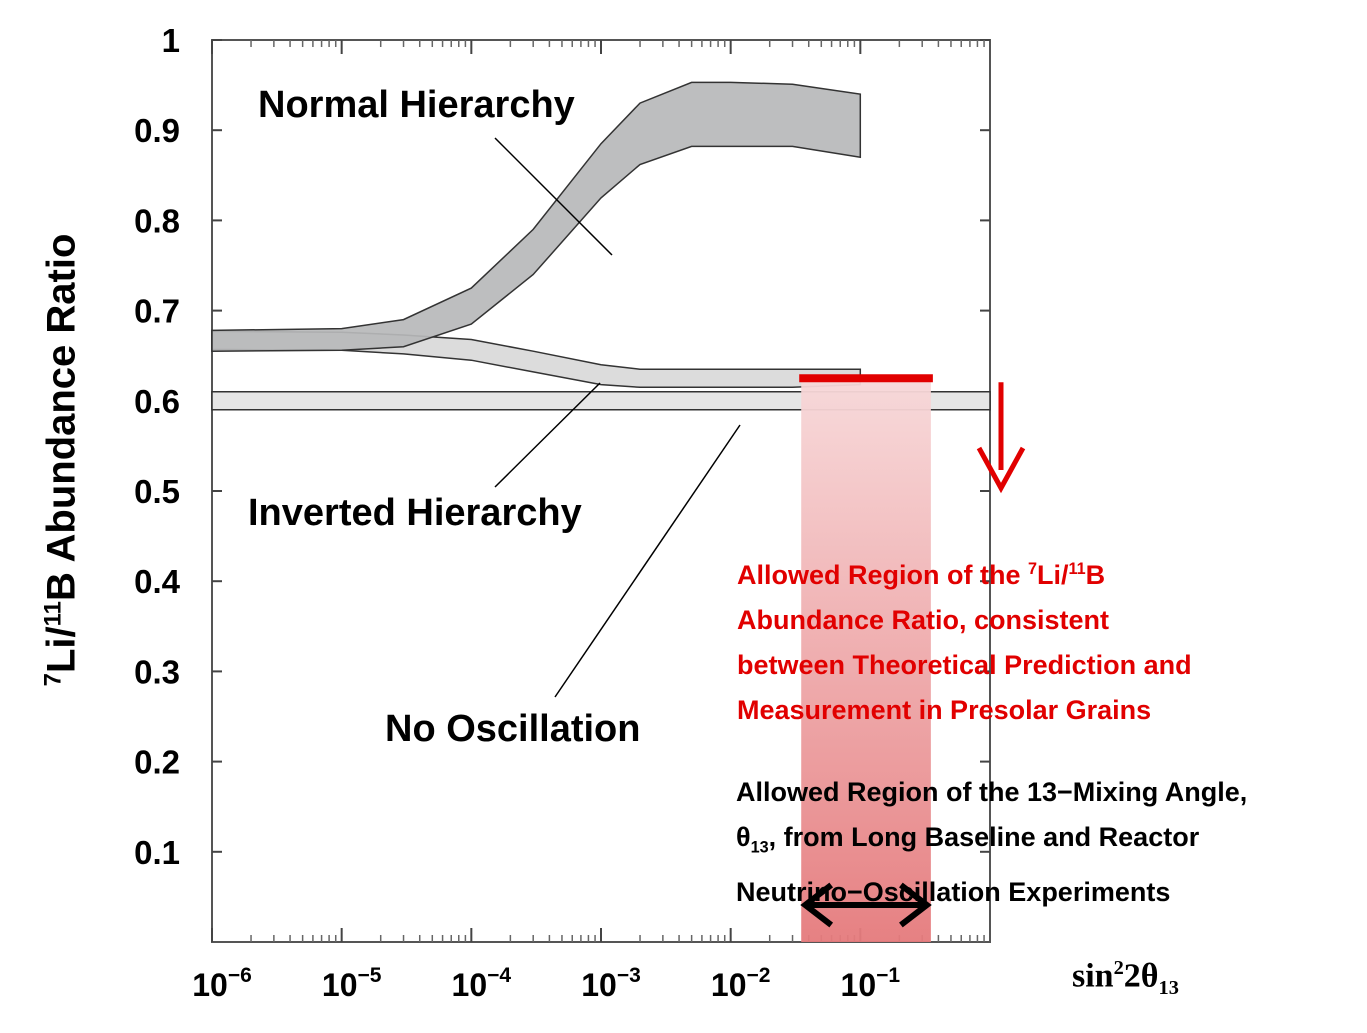 Image resolution: width=1367 pixels, height=1033 pixels. Describe the element at coordinates (1077, 569) in the screenshot. I see `ratio-note-s2: 11` at that location.